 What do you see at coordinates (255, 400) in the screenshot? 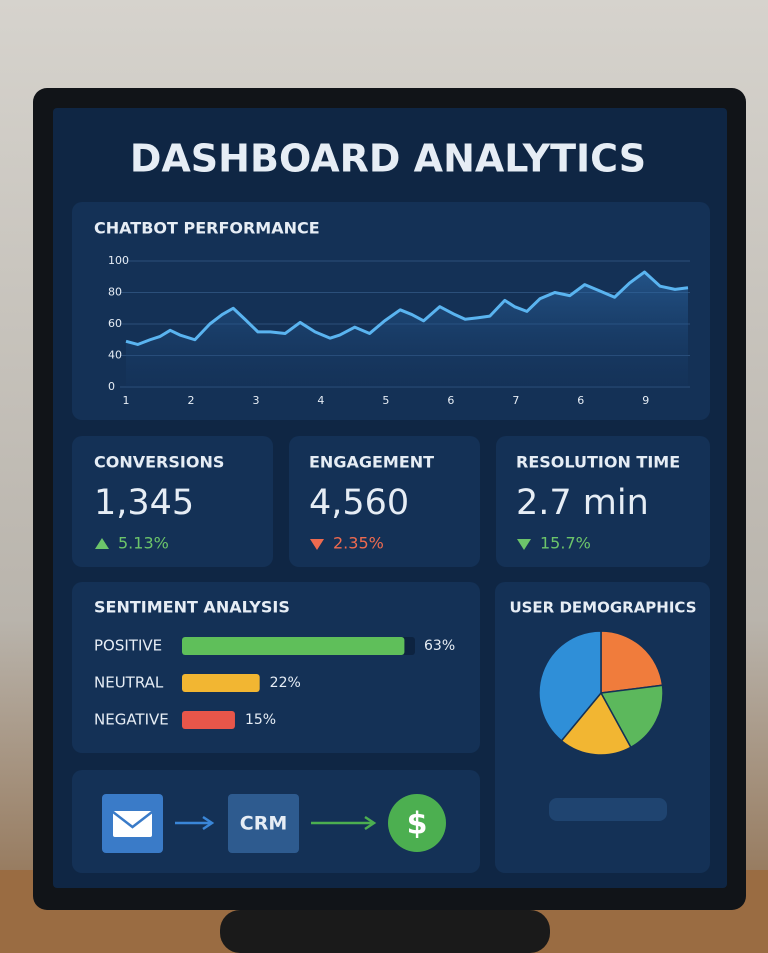
I see `x-tick-label: 3` at bounding box center [255, 400].